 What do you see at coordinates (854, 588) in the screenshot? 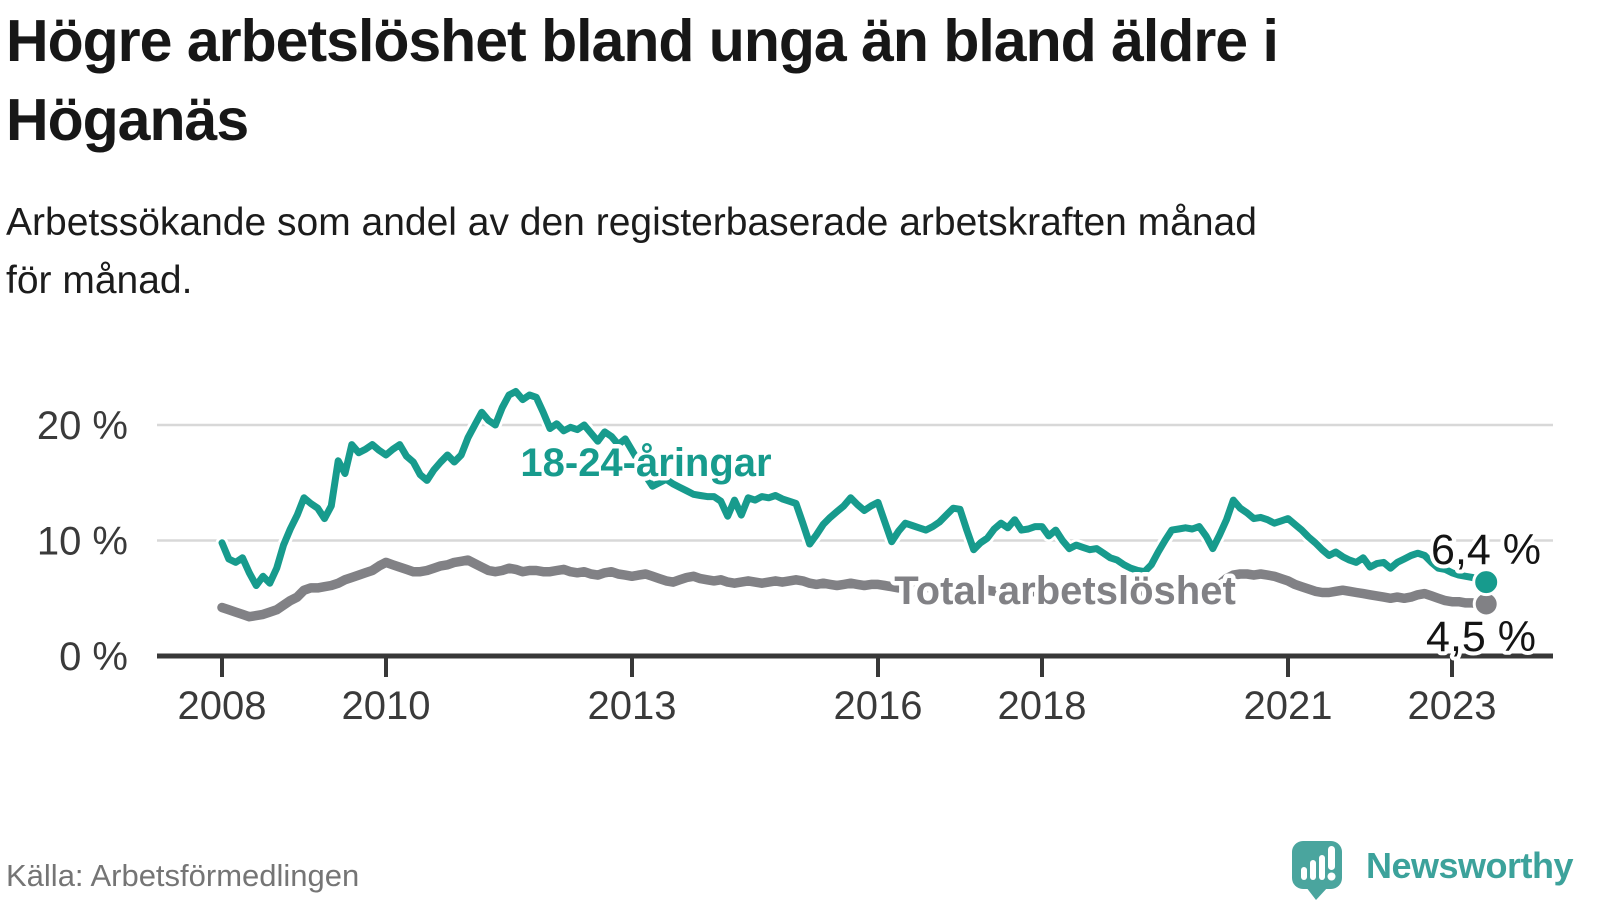
I see `series-line-total` at bounding box center [854, 588].